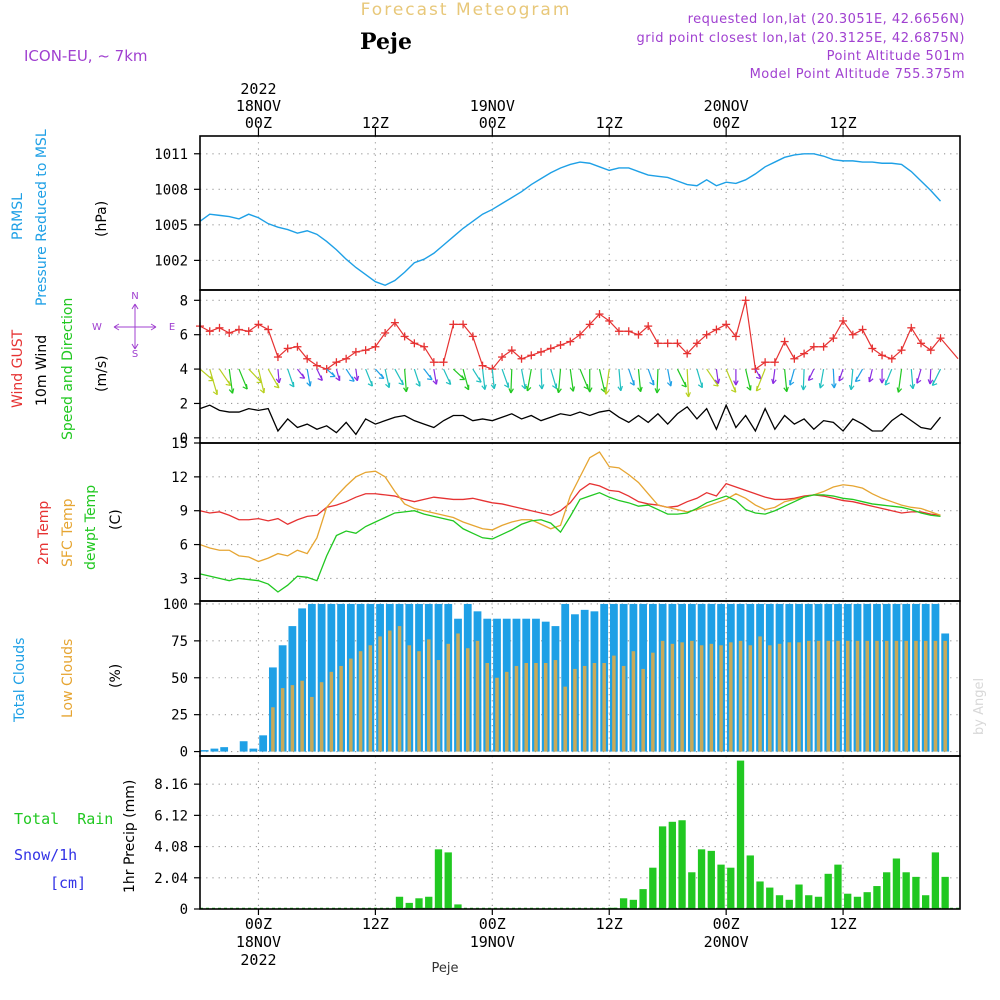  I want to click on watermark: by Angel, so click(979, 706).